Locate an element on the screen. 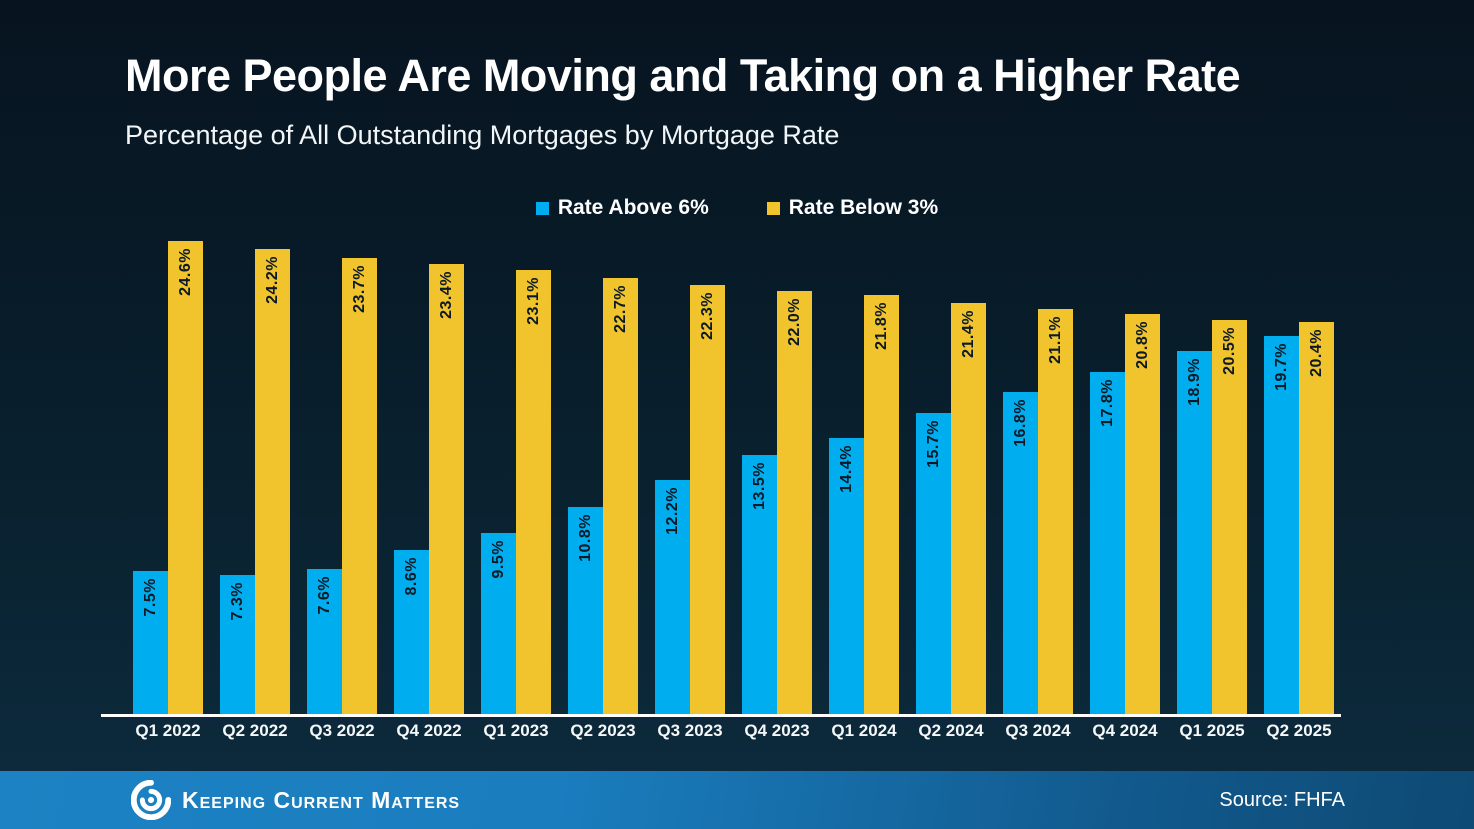  bar-value-label: 15.7% is located at coordinates (933, 444).